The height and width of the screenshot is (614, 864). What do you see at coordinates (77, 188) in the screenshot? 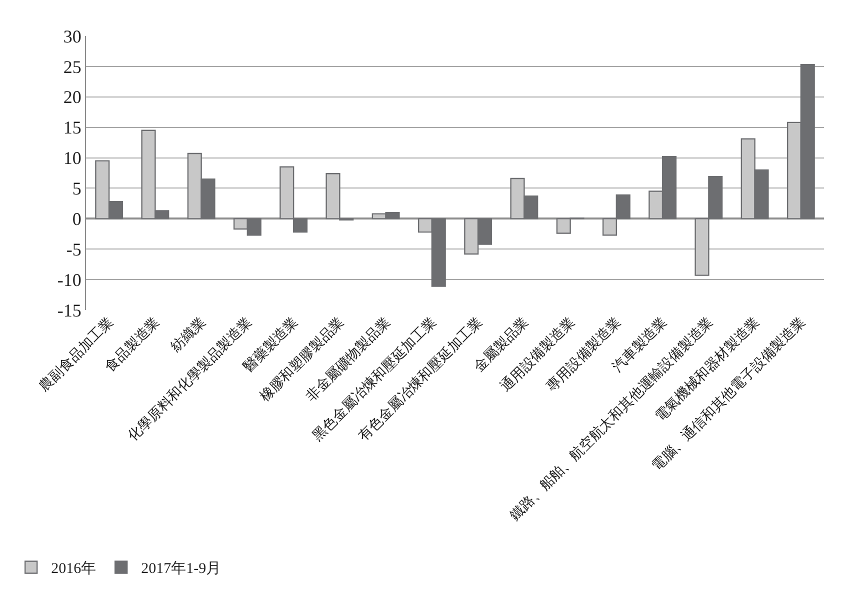
I see `y-tick-label: 5` at bounding box center [77, 188].